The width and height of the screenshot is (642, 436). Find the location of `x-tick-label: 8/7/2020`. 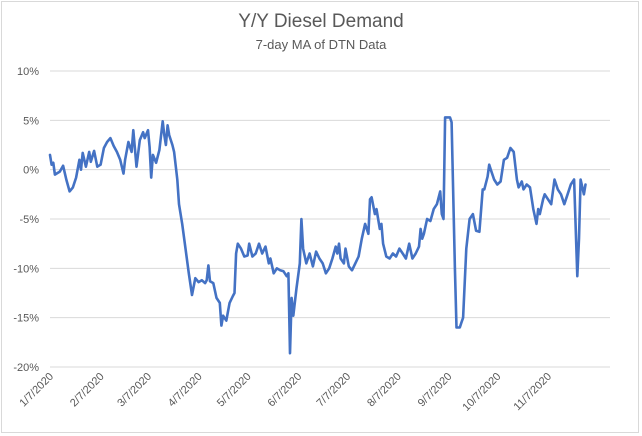

x-tick-label: 8/7/2020 is located at coordinates (384, 390).